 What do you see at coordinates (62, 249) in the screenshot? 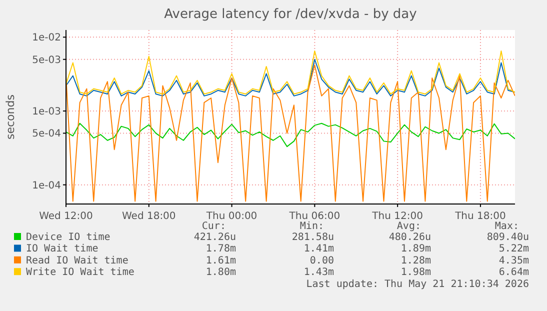
I see `legend-label: IO Wait time` at bounding box center [62, 249].